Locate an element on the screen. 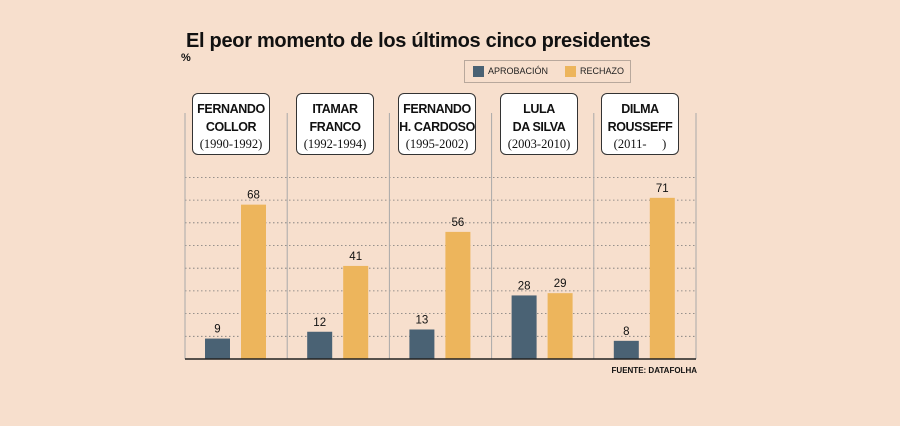  data-label-aprobacion: 9 is located at coordinates (217, 330).